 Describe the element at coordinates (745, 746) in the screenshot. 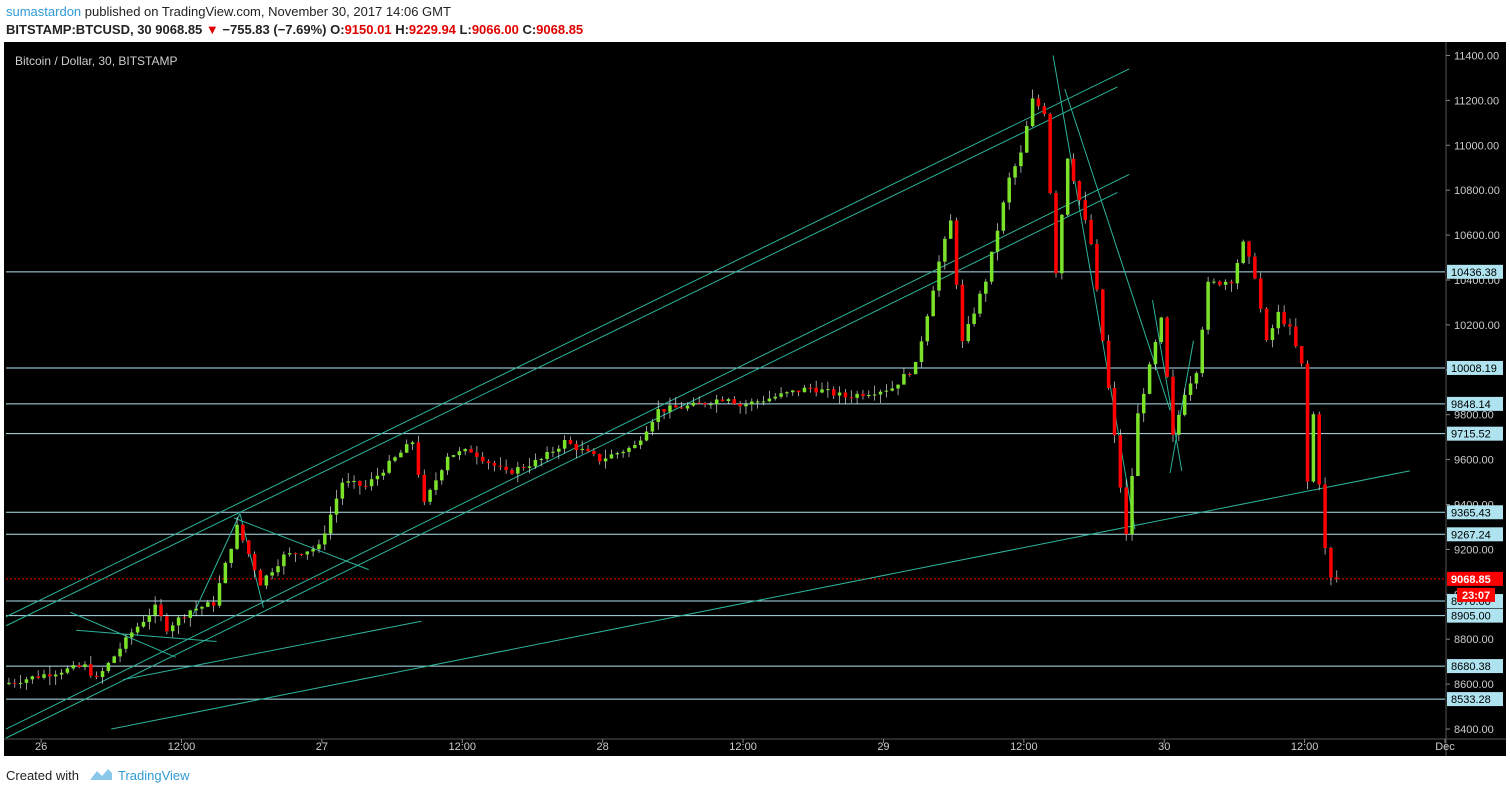

I see `time-axis: 26 12:00 27 12:00 28 12:00 29 12:00 30 12:00 Dec` at that location.